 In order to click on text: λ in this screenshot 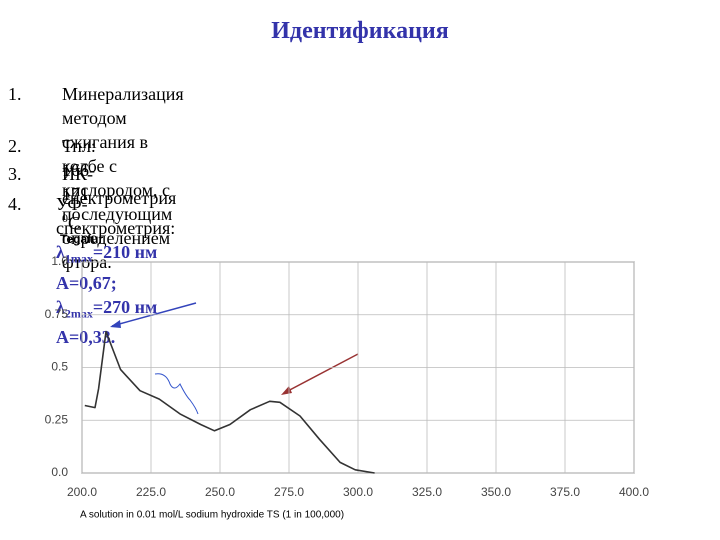, I will do `click(60, 252)`.